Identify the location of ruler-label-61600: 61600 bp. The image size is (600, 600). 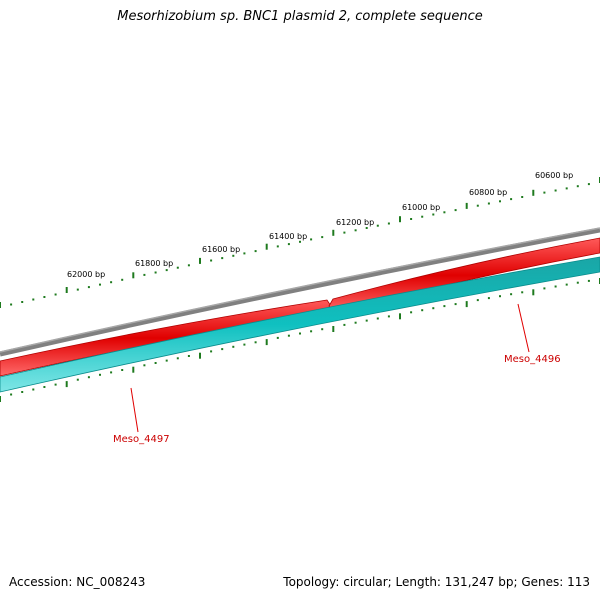
(221, 249).